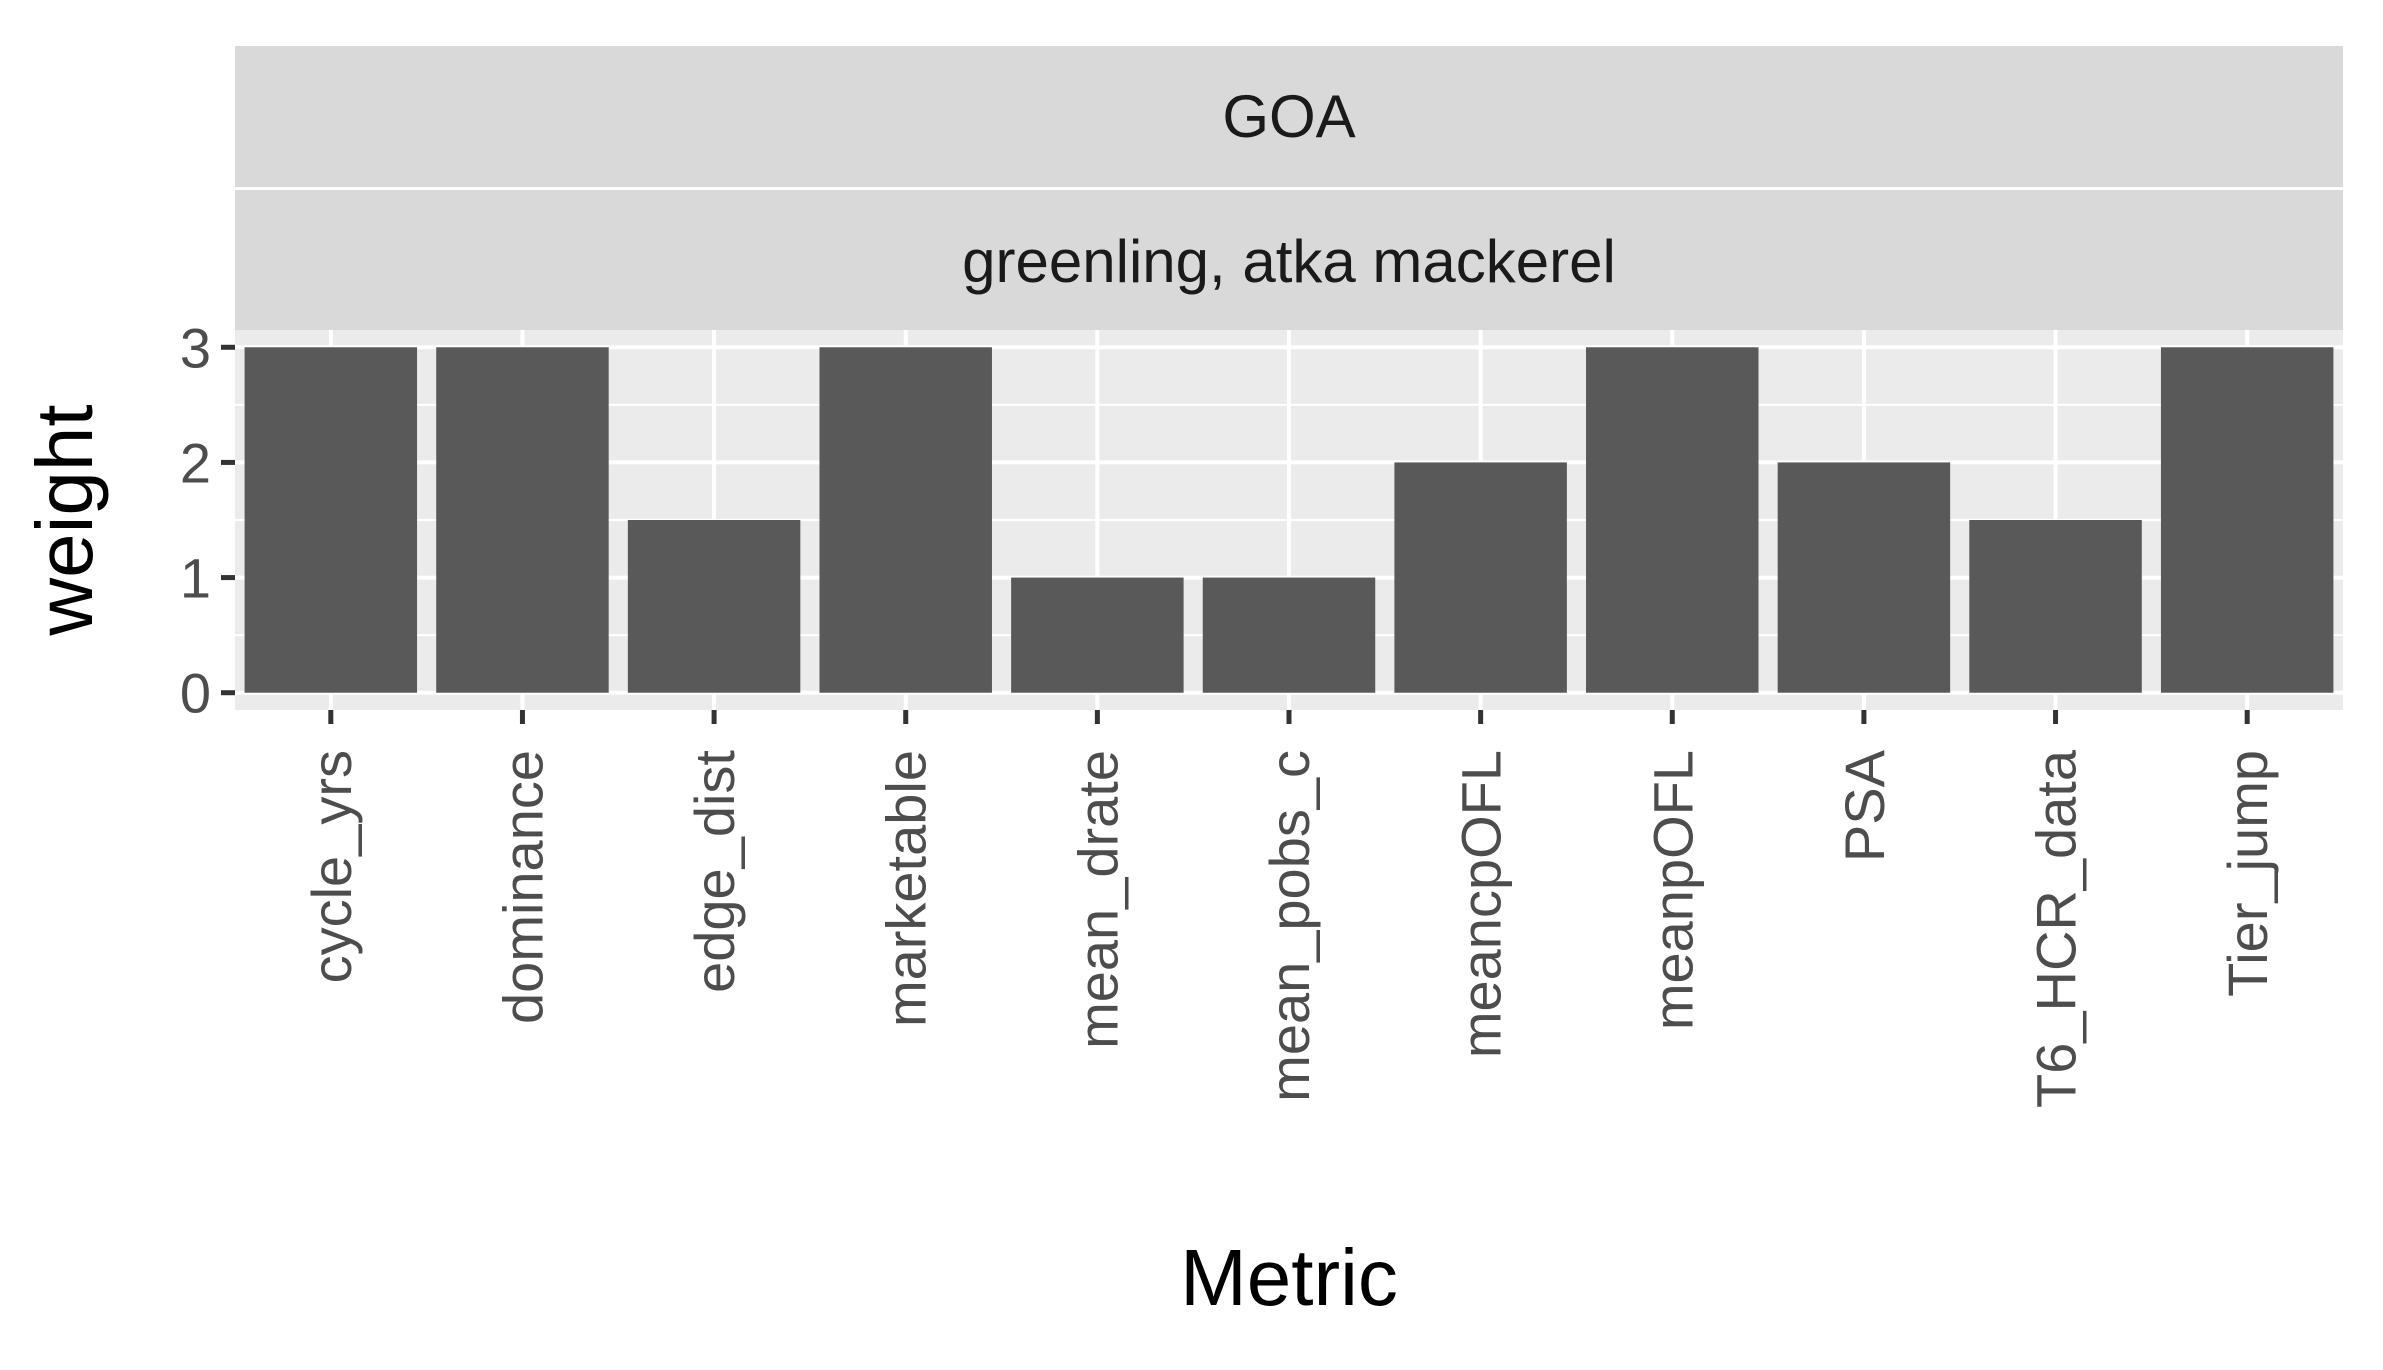 The image size is (2383, 1370). Describe the element at coordinates (714, 606) in the screenshot. I see `bar-edge_dist` at that location.